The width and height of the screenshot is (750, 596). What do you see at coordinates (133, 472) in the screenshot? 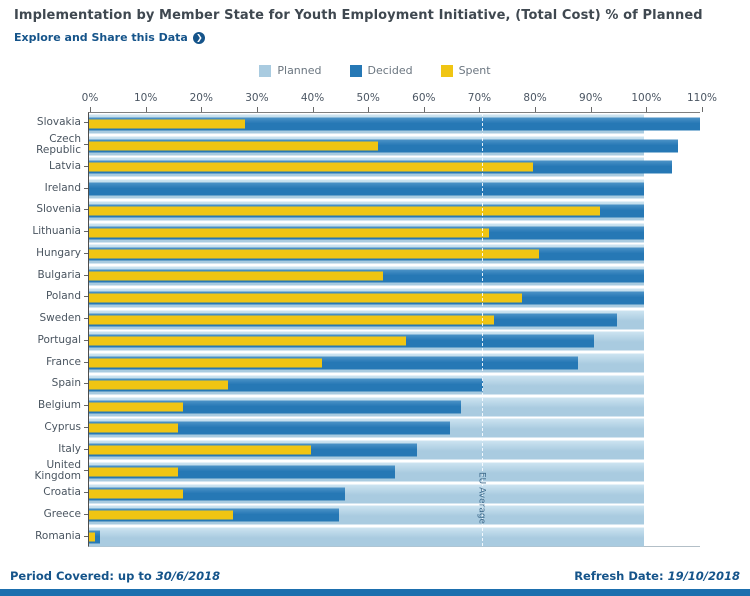
I see `bar-spent-united-kingdom` at bounding box center [133, 472].